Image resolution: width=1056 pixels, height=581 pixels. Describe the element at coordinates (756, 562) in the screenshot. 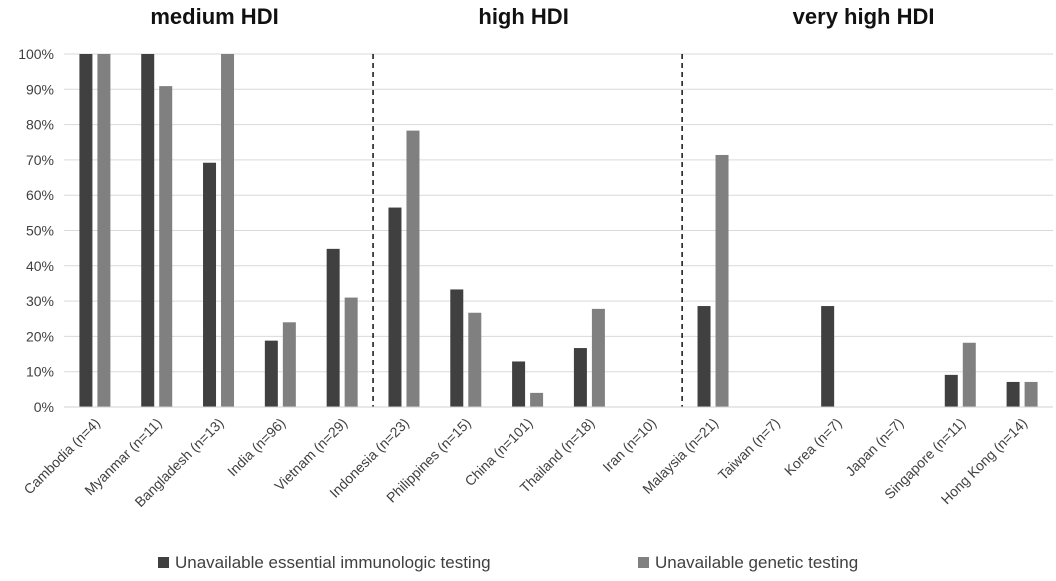

I see `legend-label-genetic: Unavailable genetic testing` at that location.